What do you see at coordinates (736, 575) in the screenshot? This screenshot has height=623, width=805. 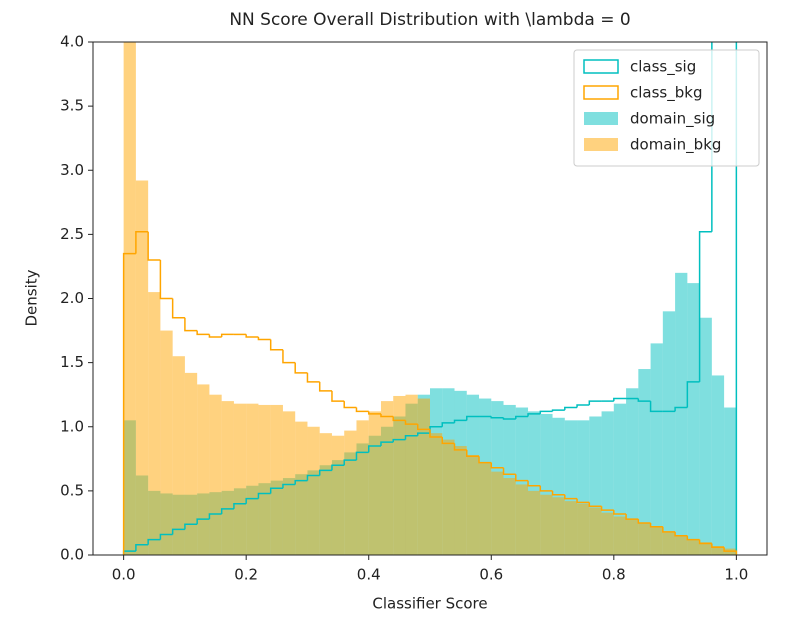 I see `x-tick-label: 1.0` at bounding box center [736, 575].